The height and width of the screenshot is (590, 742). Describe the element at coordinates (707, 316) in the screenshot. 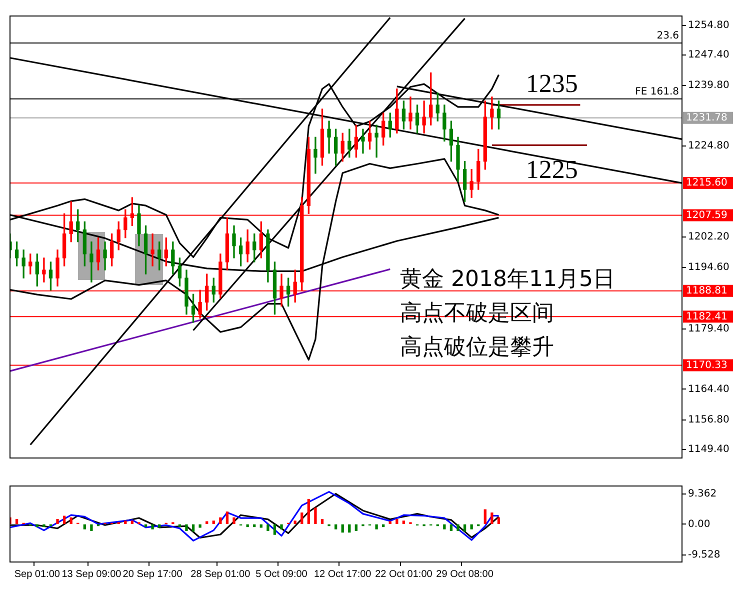

I see `ref-line-label: 1182.41` at that location.